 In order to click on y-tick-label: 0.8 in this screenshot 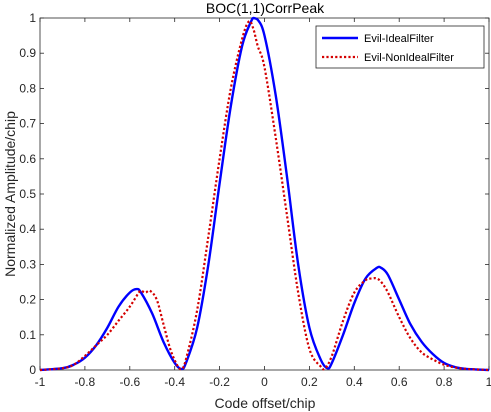, I will do `click(27, 88)`.